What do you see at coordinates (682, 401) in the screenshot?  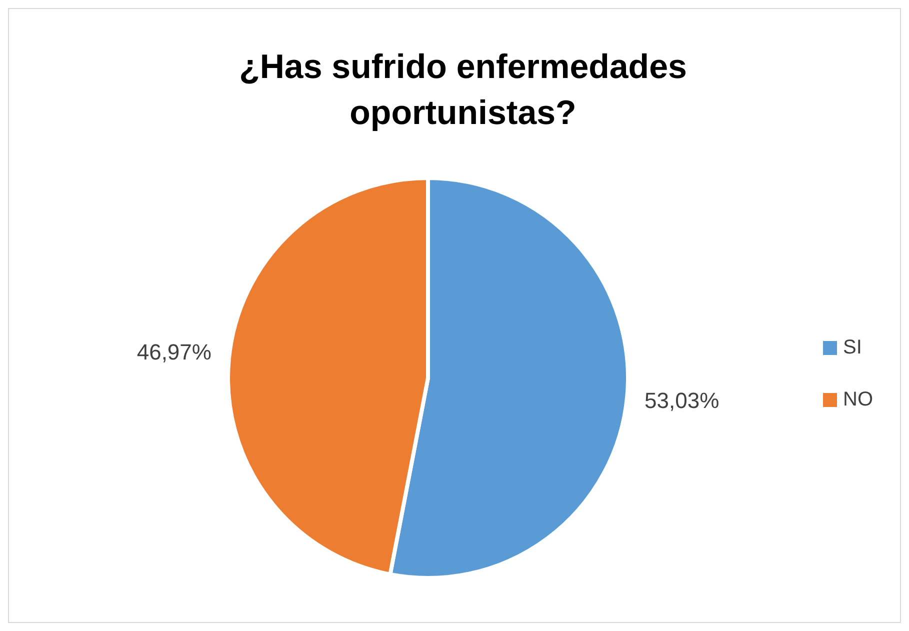 I see `data-label: 53,03%` at bounding box center [682, 401].